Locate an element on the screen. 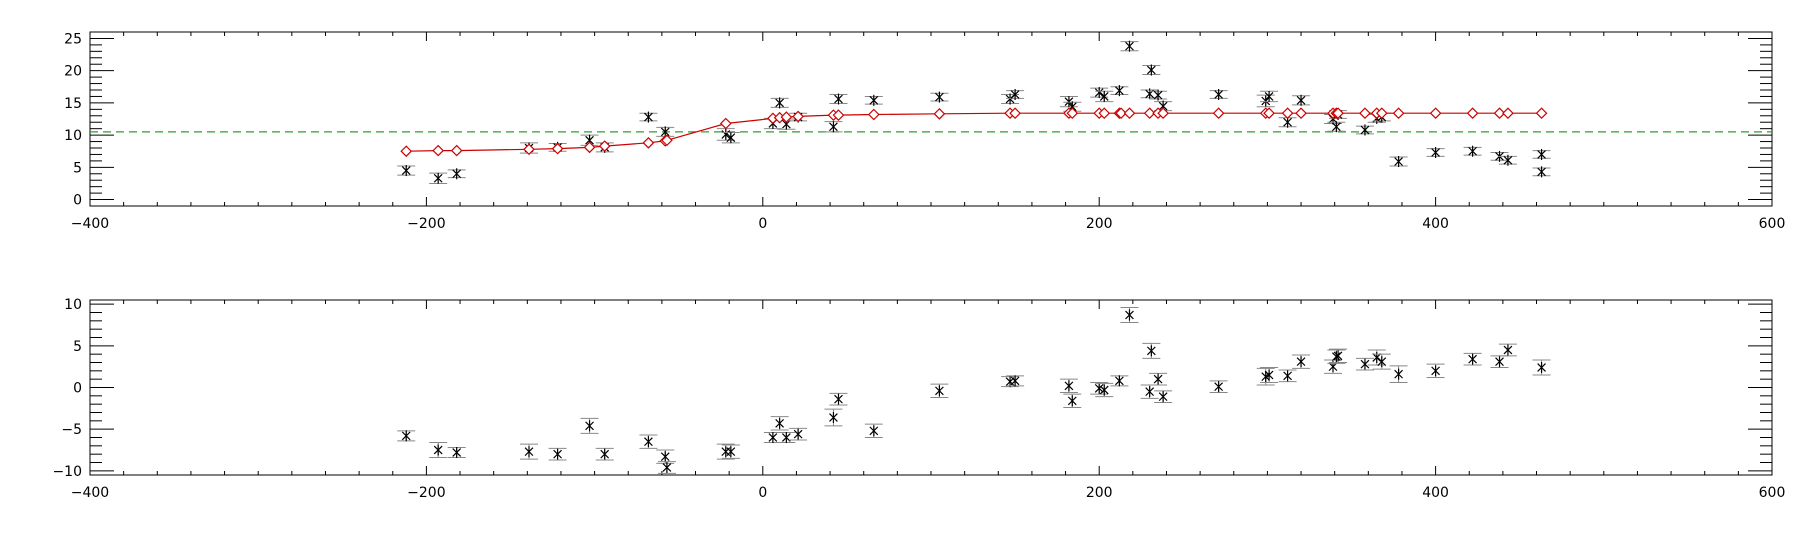  y-tick-label: 0 is located at coordinates (77, 201).